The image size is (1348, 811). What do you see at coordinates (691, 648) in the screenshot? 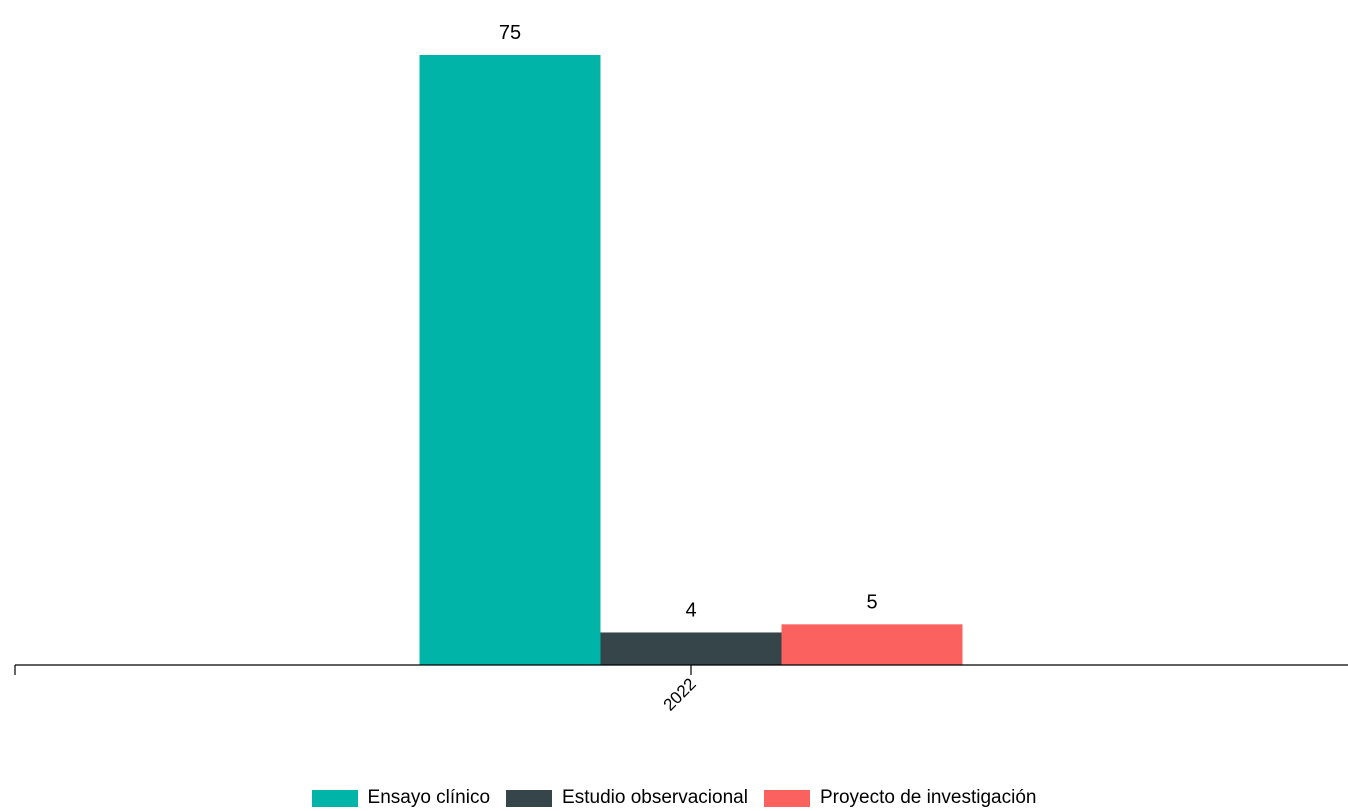
I see `bar-estudio-observacional` at bounding box center [691, 648].